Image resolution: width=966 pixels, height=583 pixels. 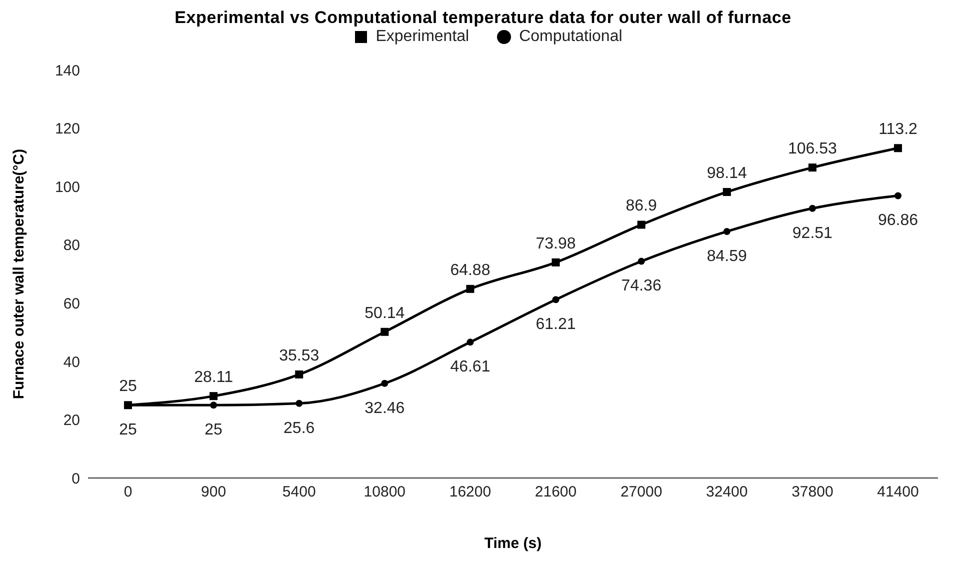 I want to click on data-label: 28.11, so click(x=214, y=377).